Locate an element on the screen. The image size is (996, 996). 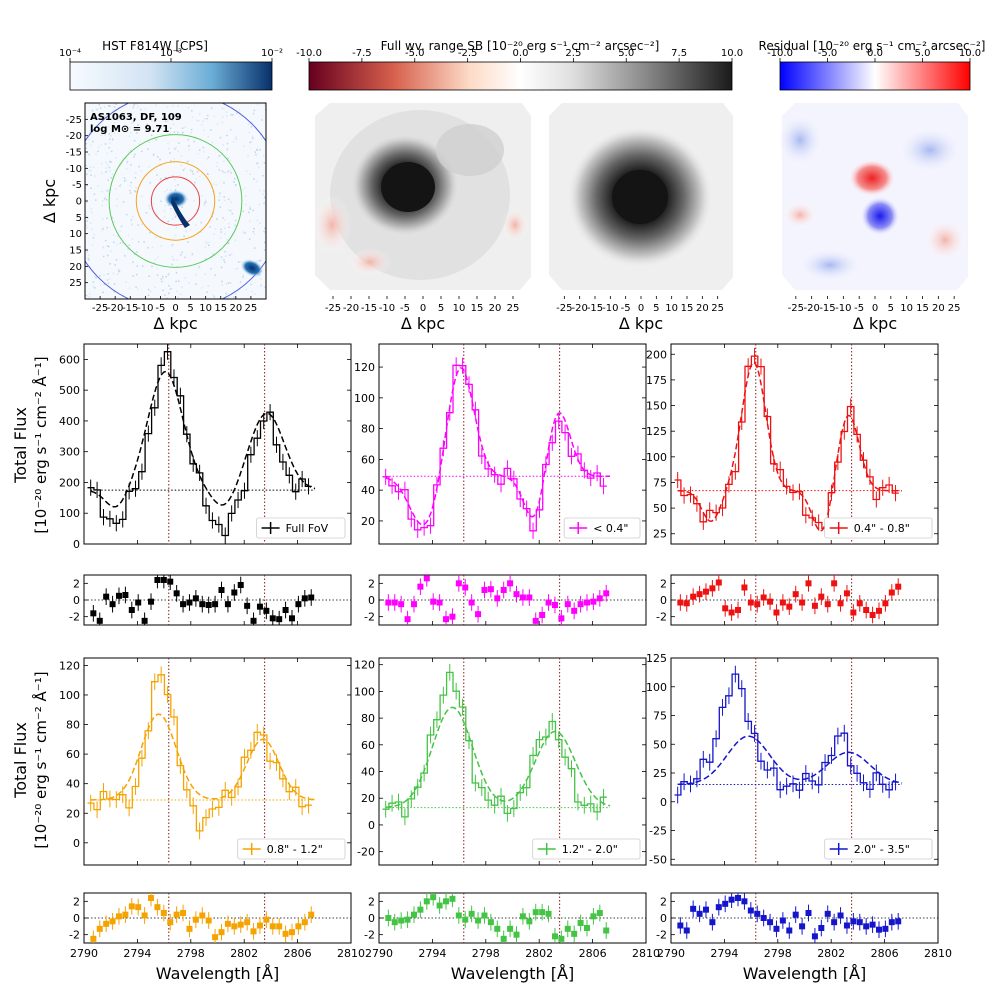
y-tick-label: 400 is located at coordinates (69, 421).